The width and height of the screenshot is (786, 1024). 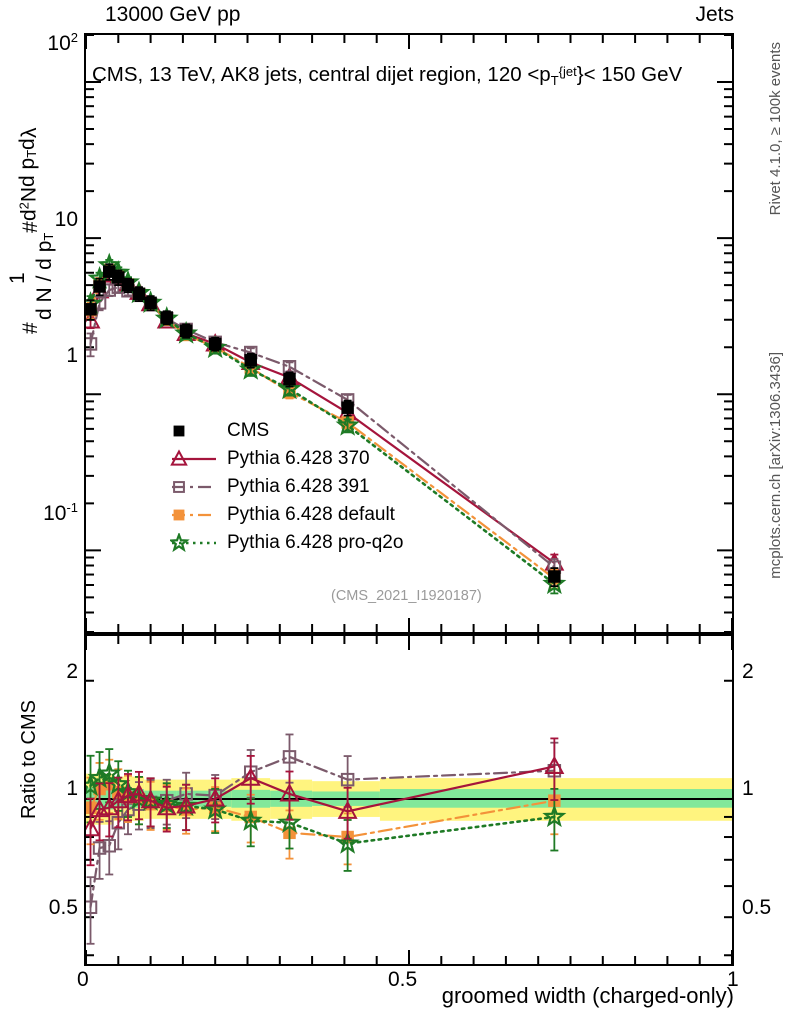 I want to click on yaxis-lead-num: 1, so click(x=17, y=278).